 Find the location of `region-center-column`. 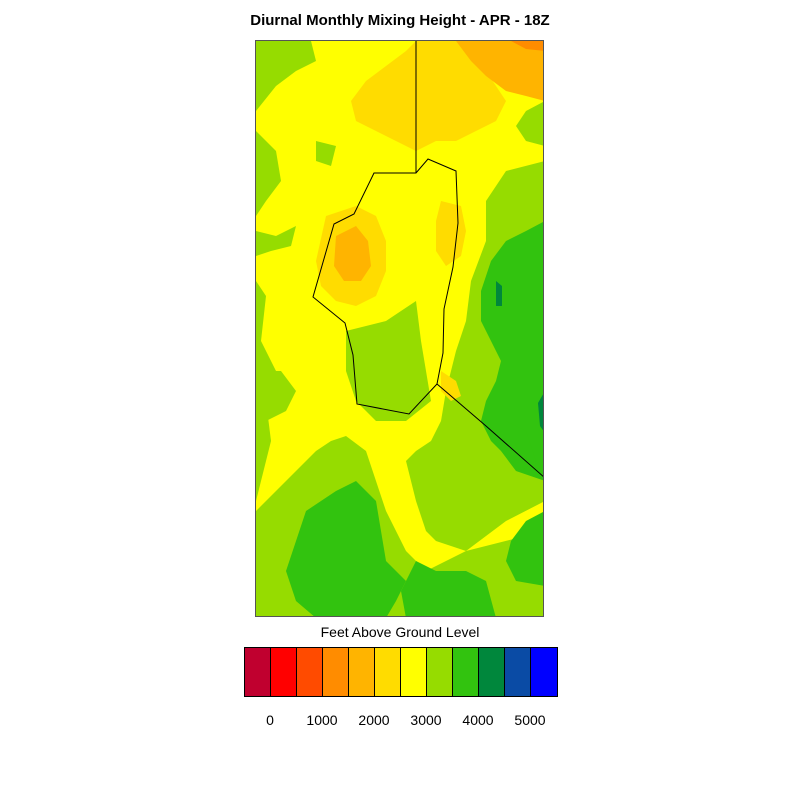

region-center-column is located at coordinates (388, 361).